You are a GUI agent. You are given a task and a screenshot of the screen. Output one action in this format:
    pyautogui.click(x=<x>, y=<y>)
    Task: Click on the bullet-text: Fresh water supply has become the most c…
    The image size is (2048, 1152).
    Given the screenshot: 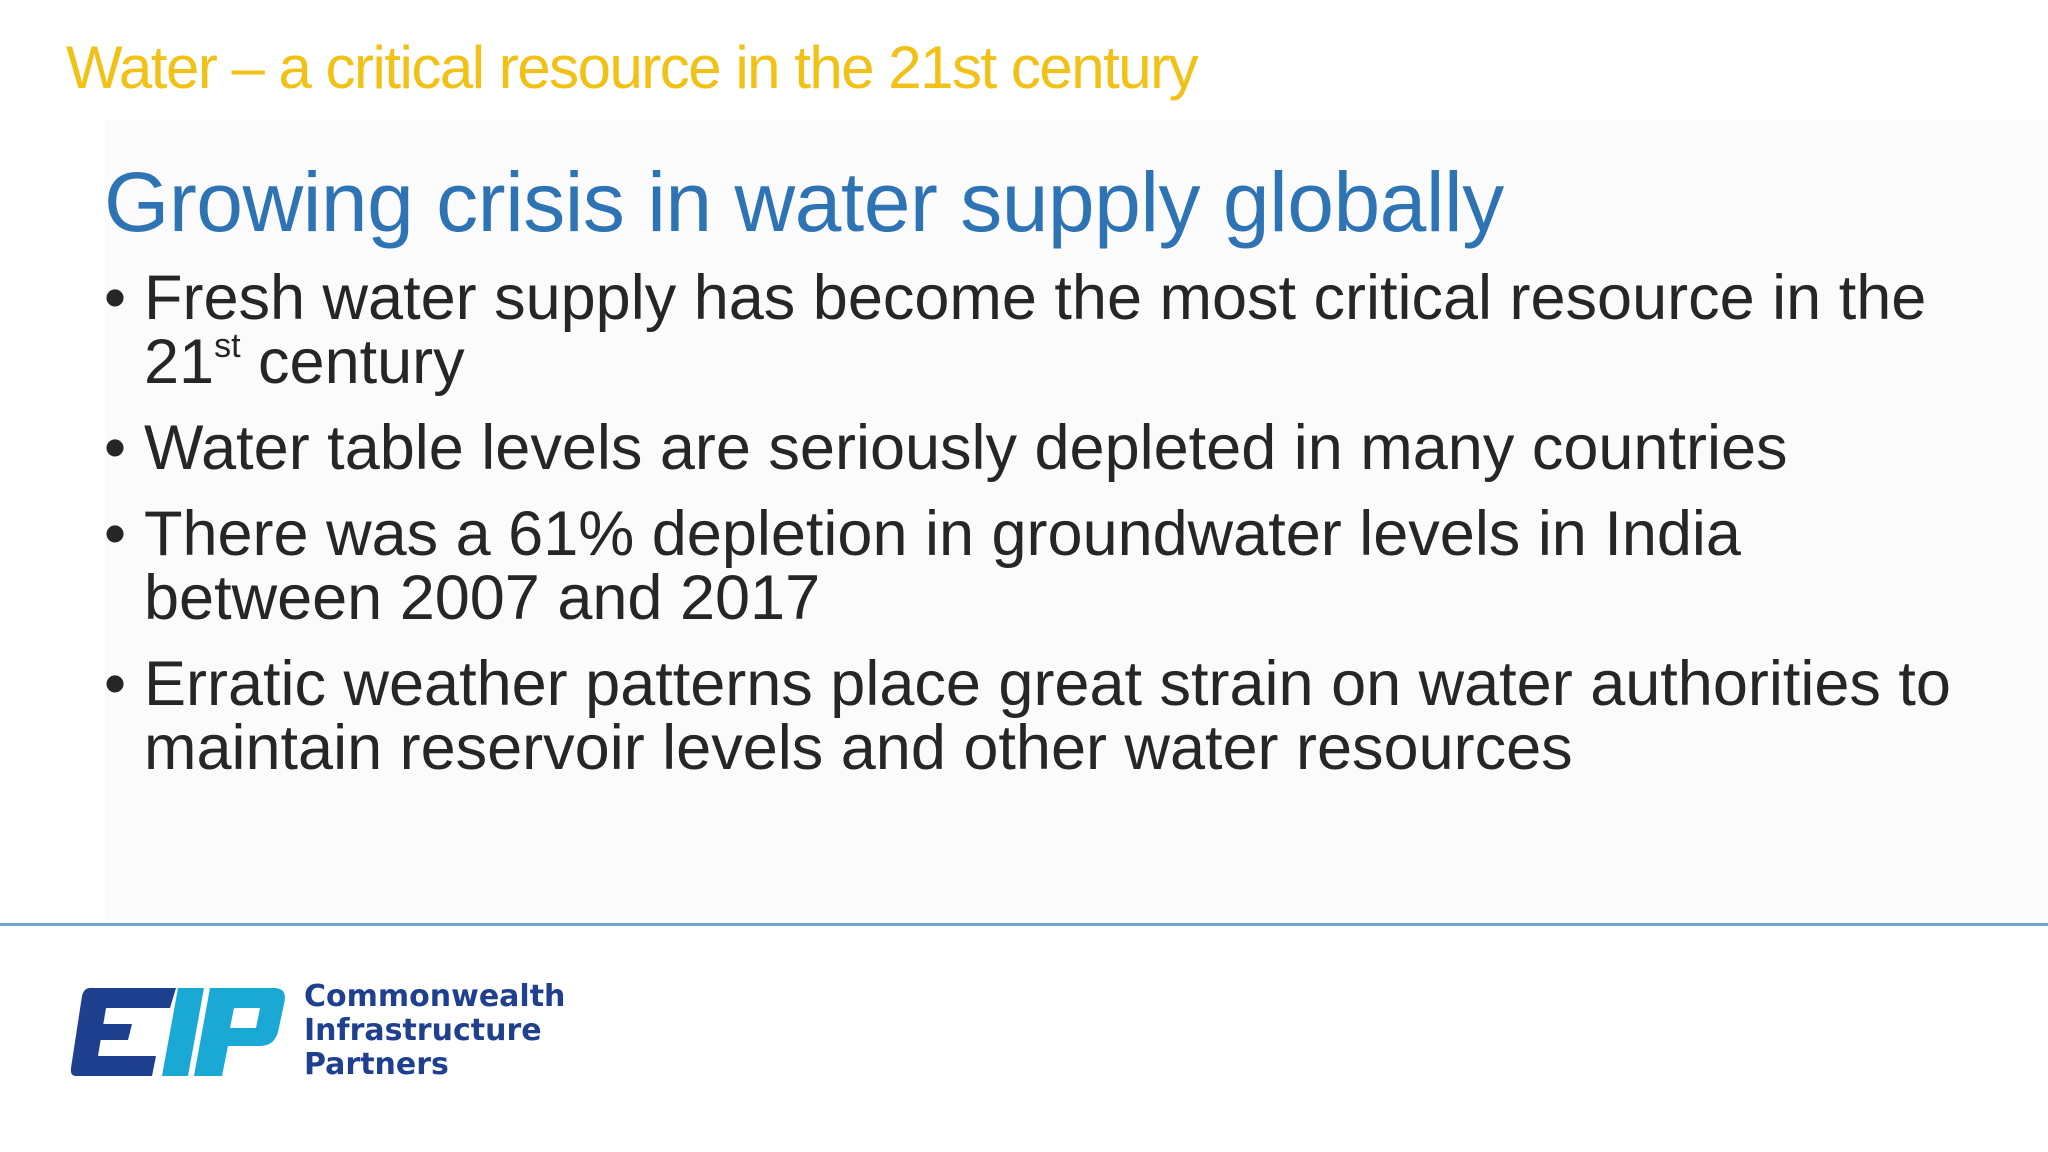 What is the action you would take?
    pyautogui.click(x=1035, y=330)
    